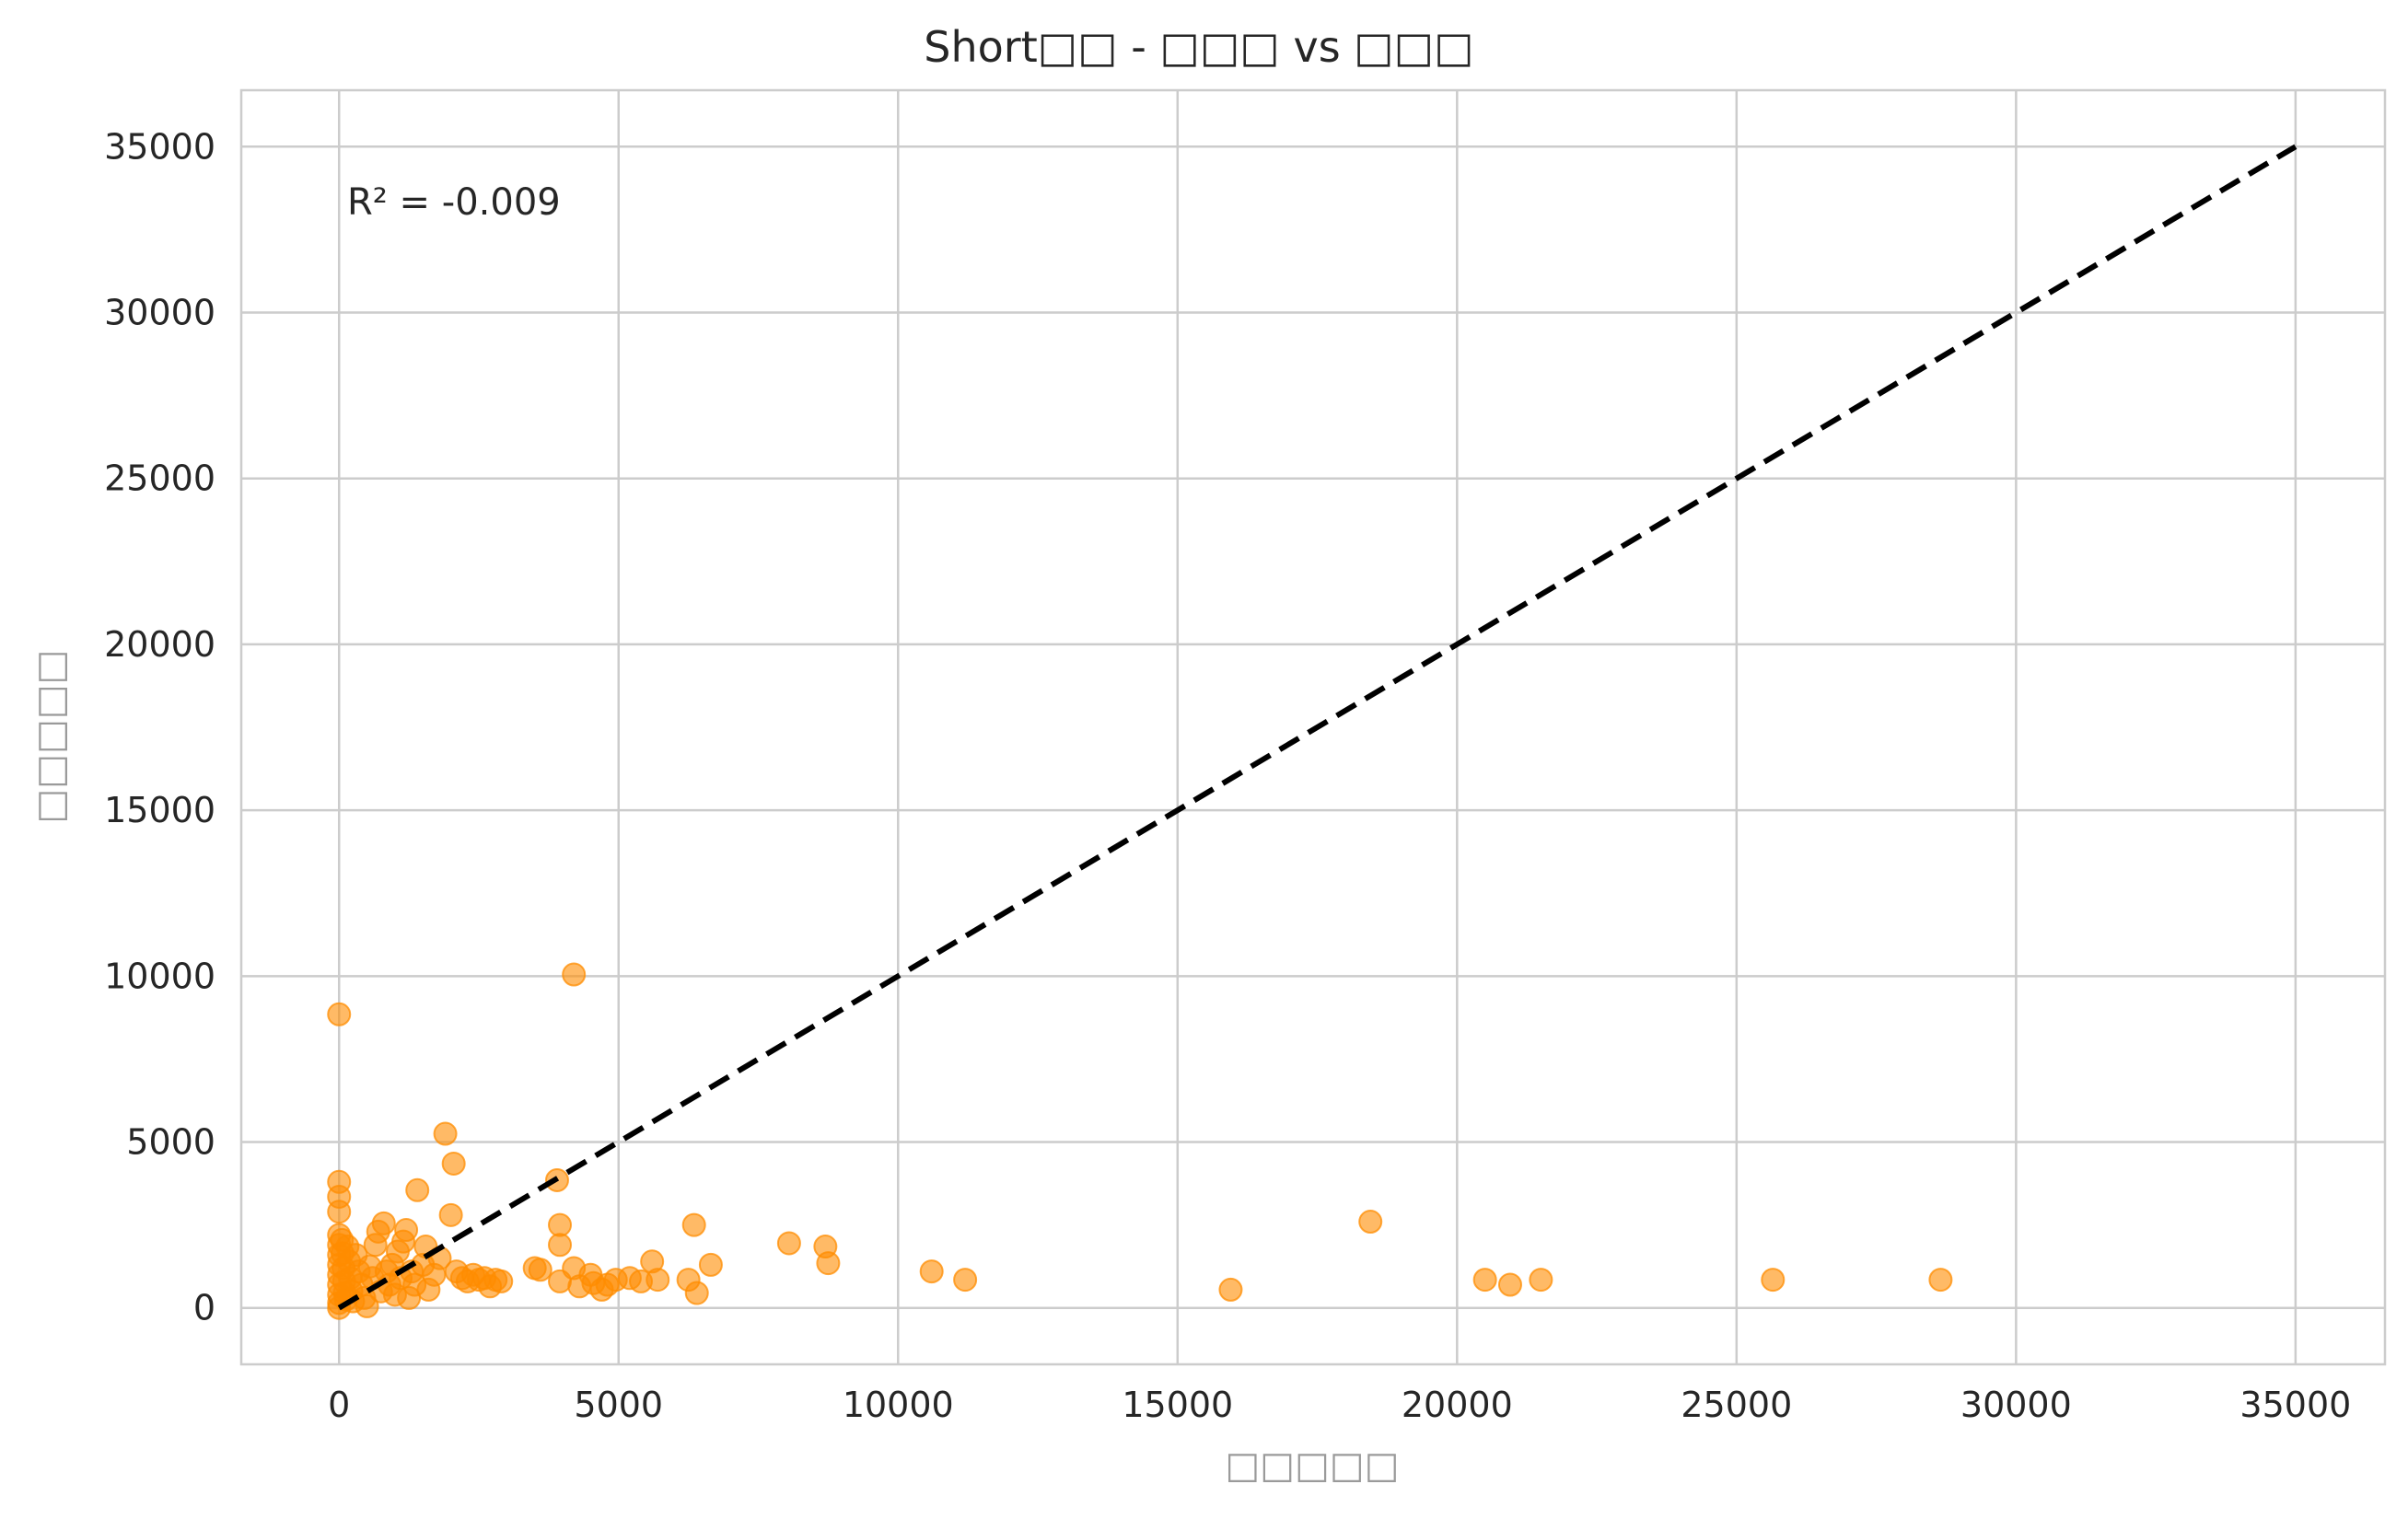  Describe the element at coordinates (1177, 1405) in the screenshot. I see `x-tick-label: 15000` at that location.